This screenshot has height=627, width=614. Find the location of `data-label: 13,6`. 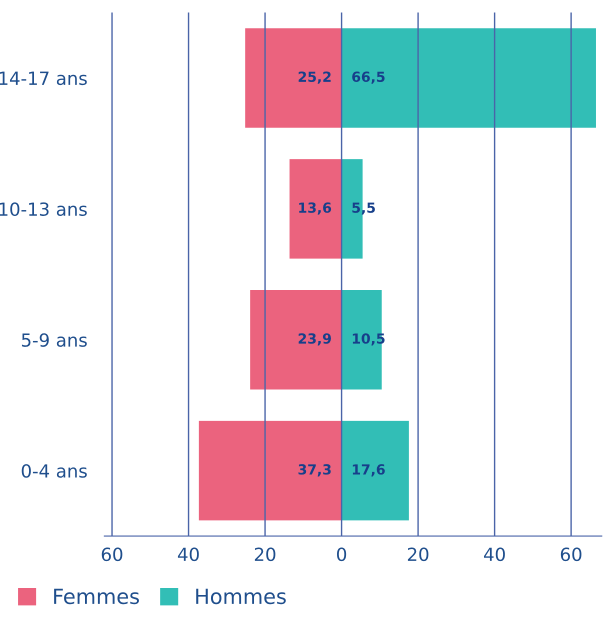

data-label: 13,6 is located at coordinates (315, 208).